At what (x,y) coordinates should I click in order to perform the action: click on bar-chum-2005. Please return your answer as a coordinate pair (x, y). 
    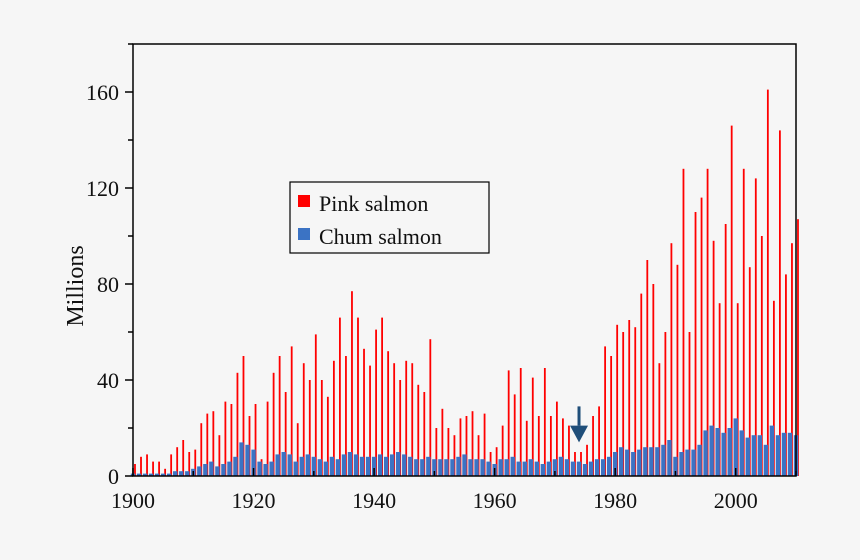
    Looking at the image, I should click on (766, 460).